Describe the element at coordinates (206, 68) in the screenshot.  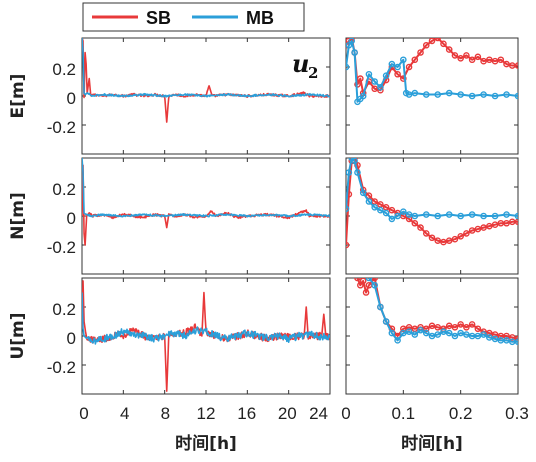
I see `series-line-mb-e-full` at that location.